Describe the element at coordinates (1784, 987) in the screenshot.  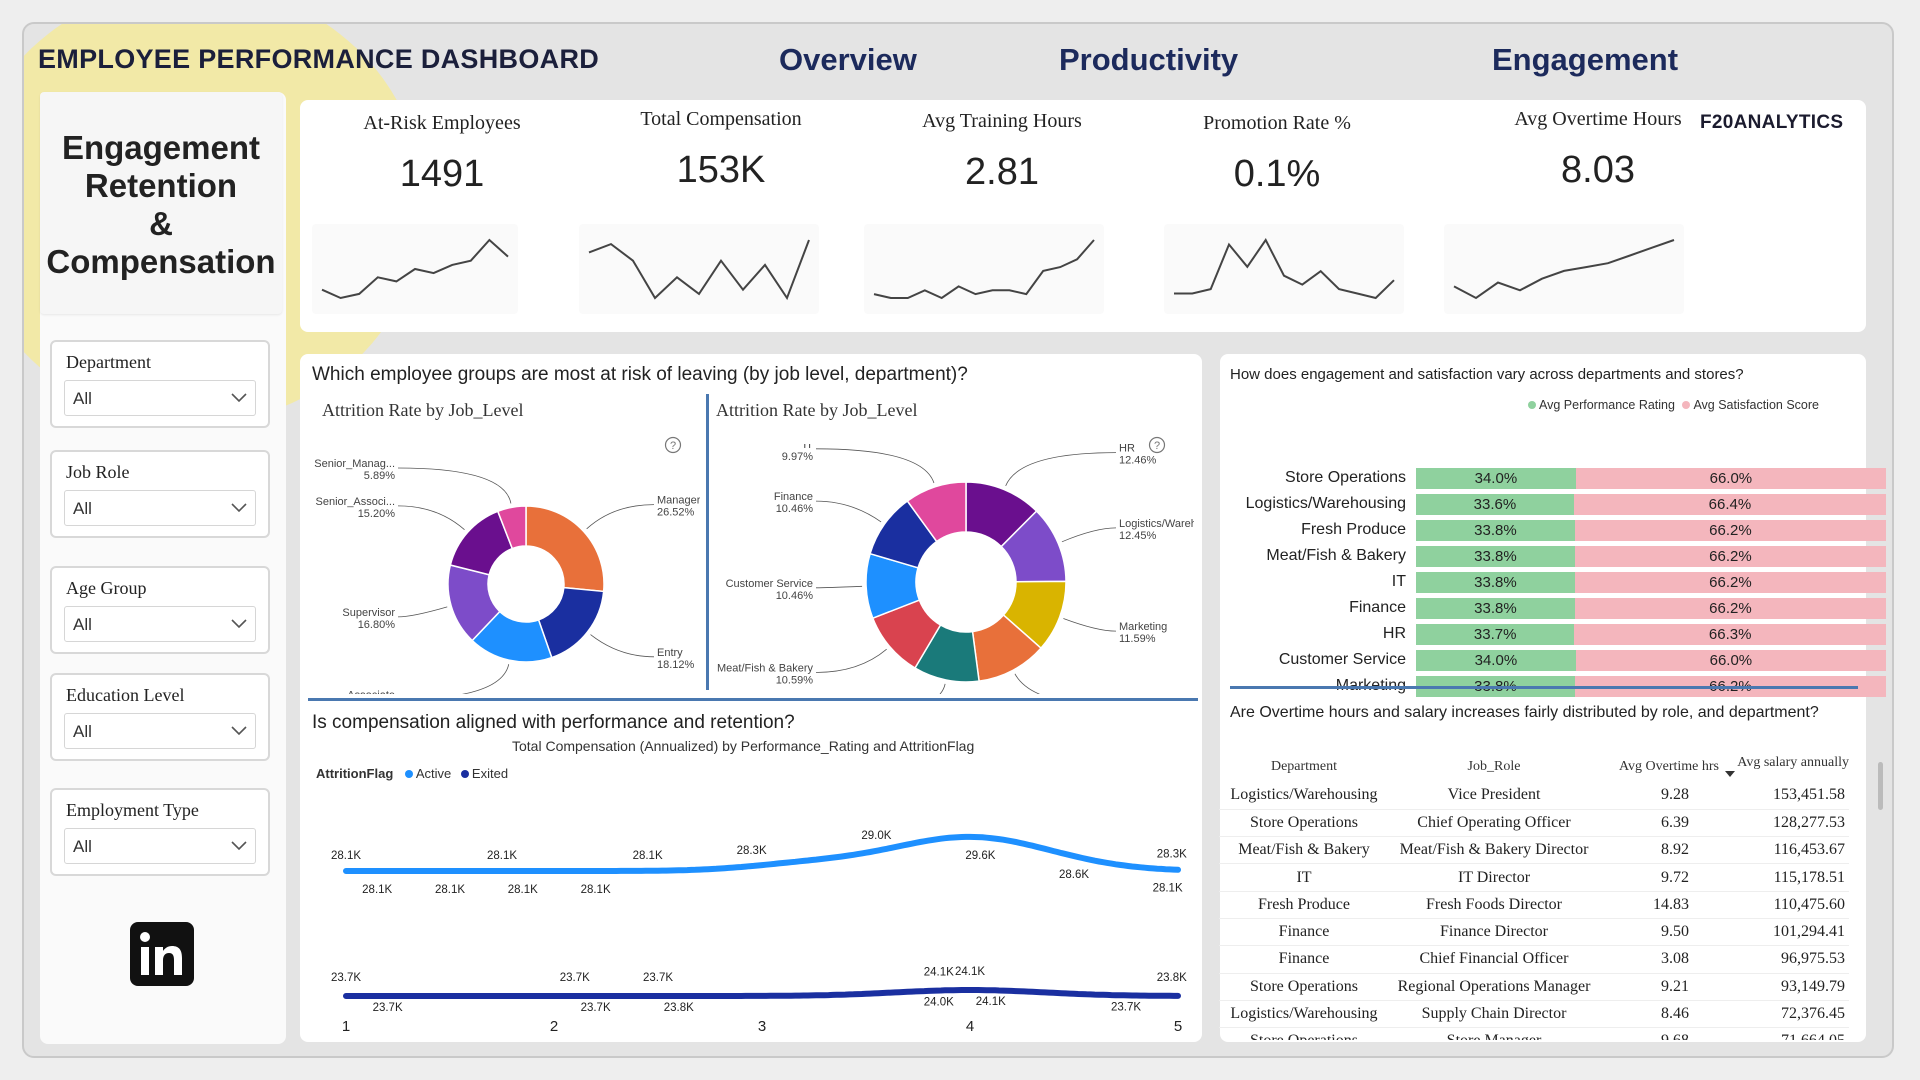
I see `cell-salary: 93,149.79` at that location.